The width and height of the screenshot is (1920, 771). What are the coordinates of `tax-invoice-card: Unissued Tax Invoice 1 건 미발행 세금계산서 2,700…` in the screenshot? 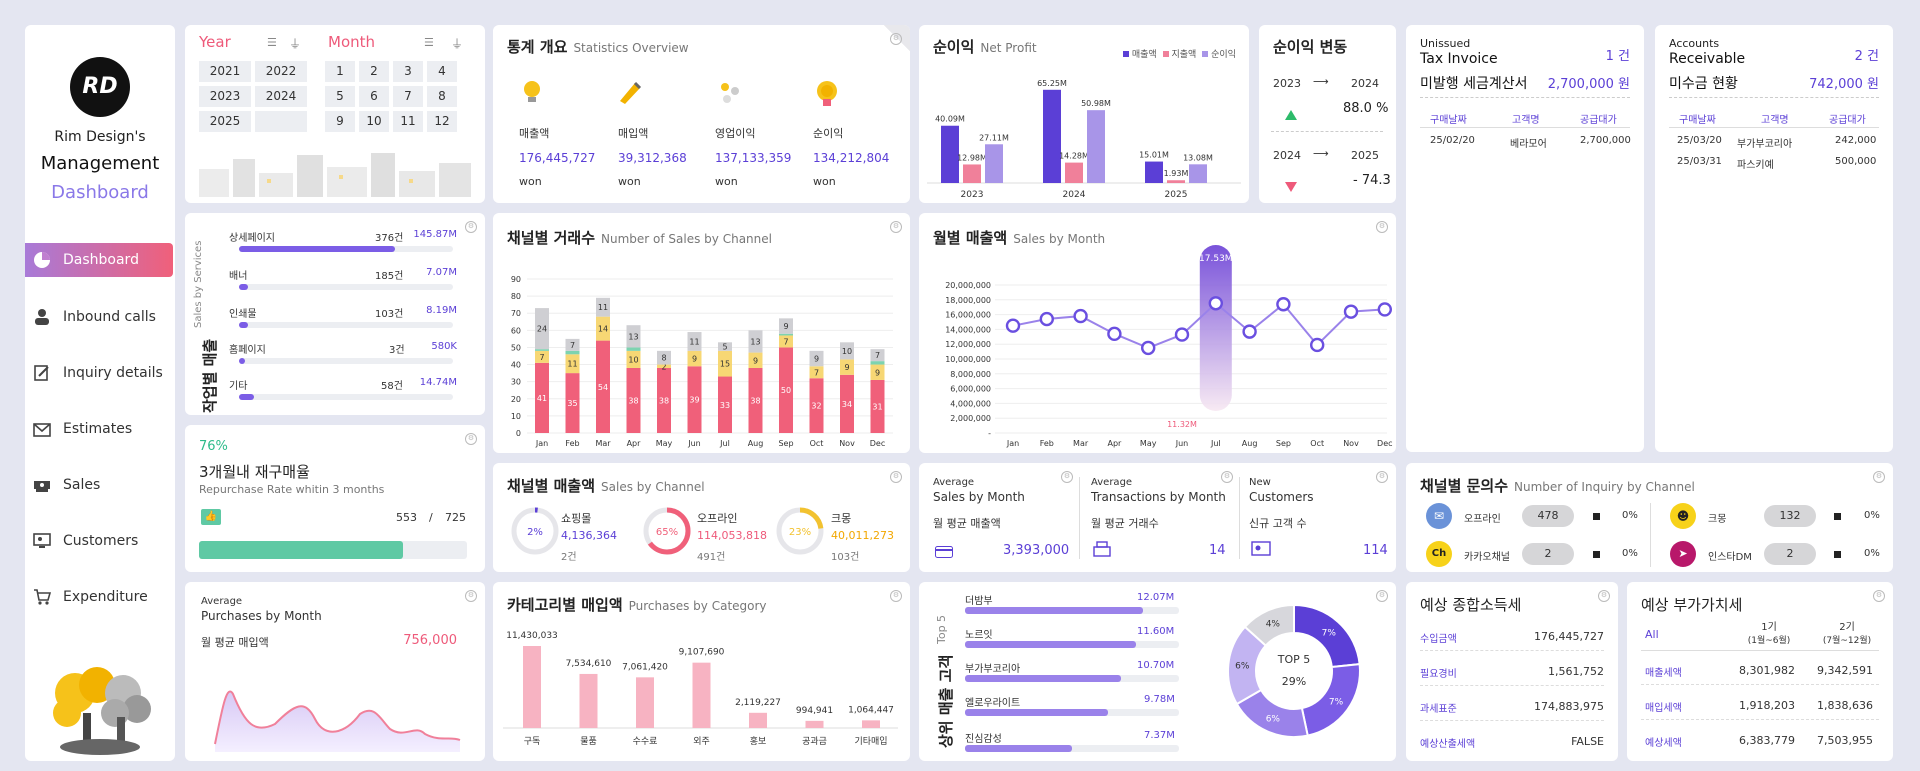 It's located at (1525, 238).